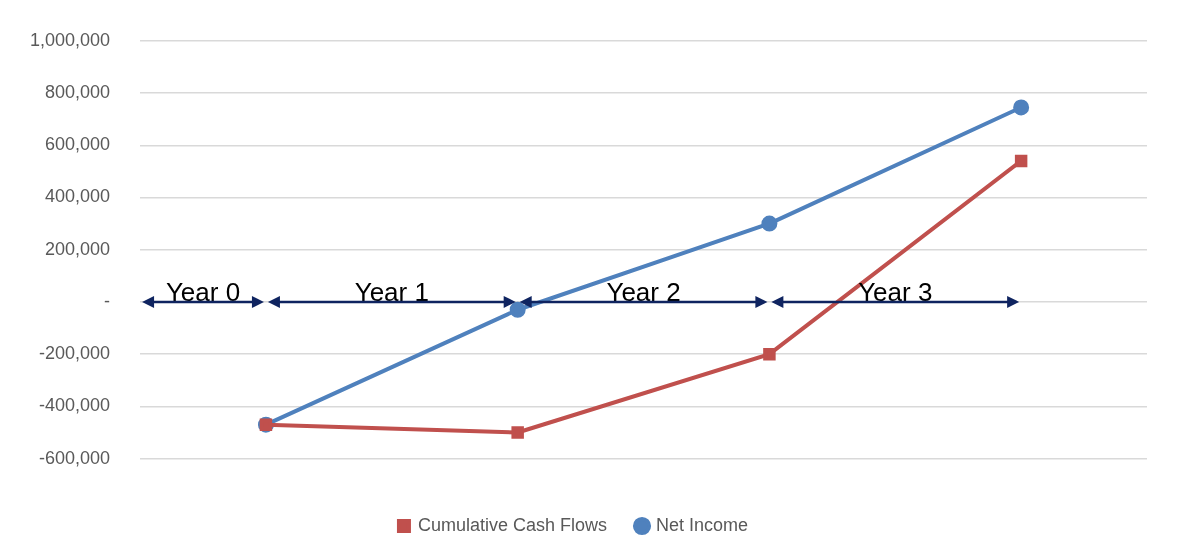 The height and width of the screenshot is (545, 1177). I want to click on y-tick-label: -, so click(107, 300).